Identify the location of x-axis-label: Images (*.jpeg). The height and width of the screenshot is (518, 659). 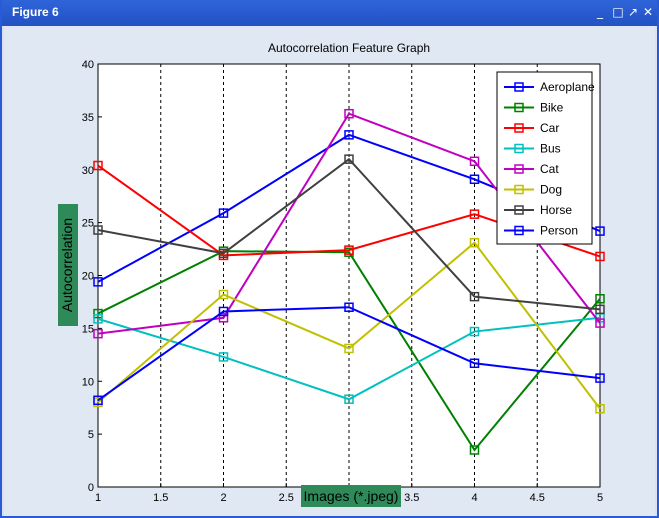
(351, 496).